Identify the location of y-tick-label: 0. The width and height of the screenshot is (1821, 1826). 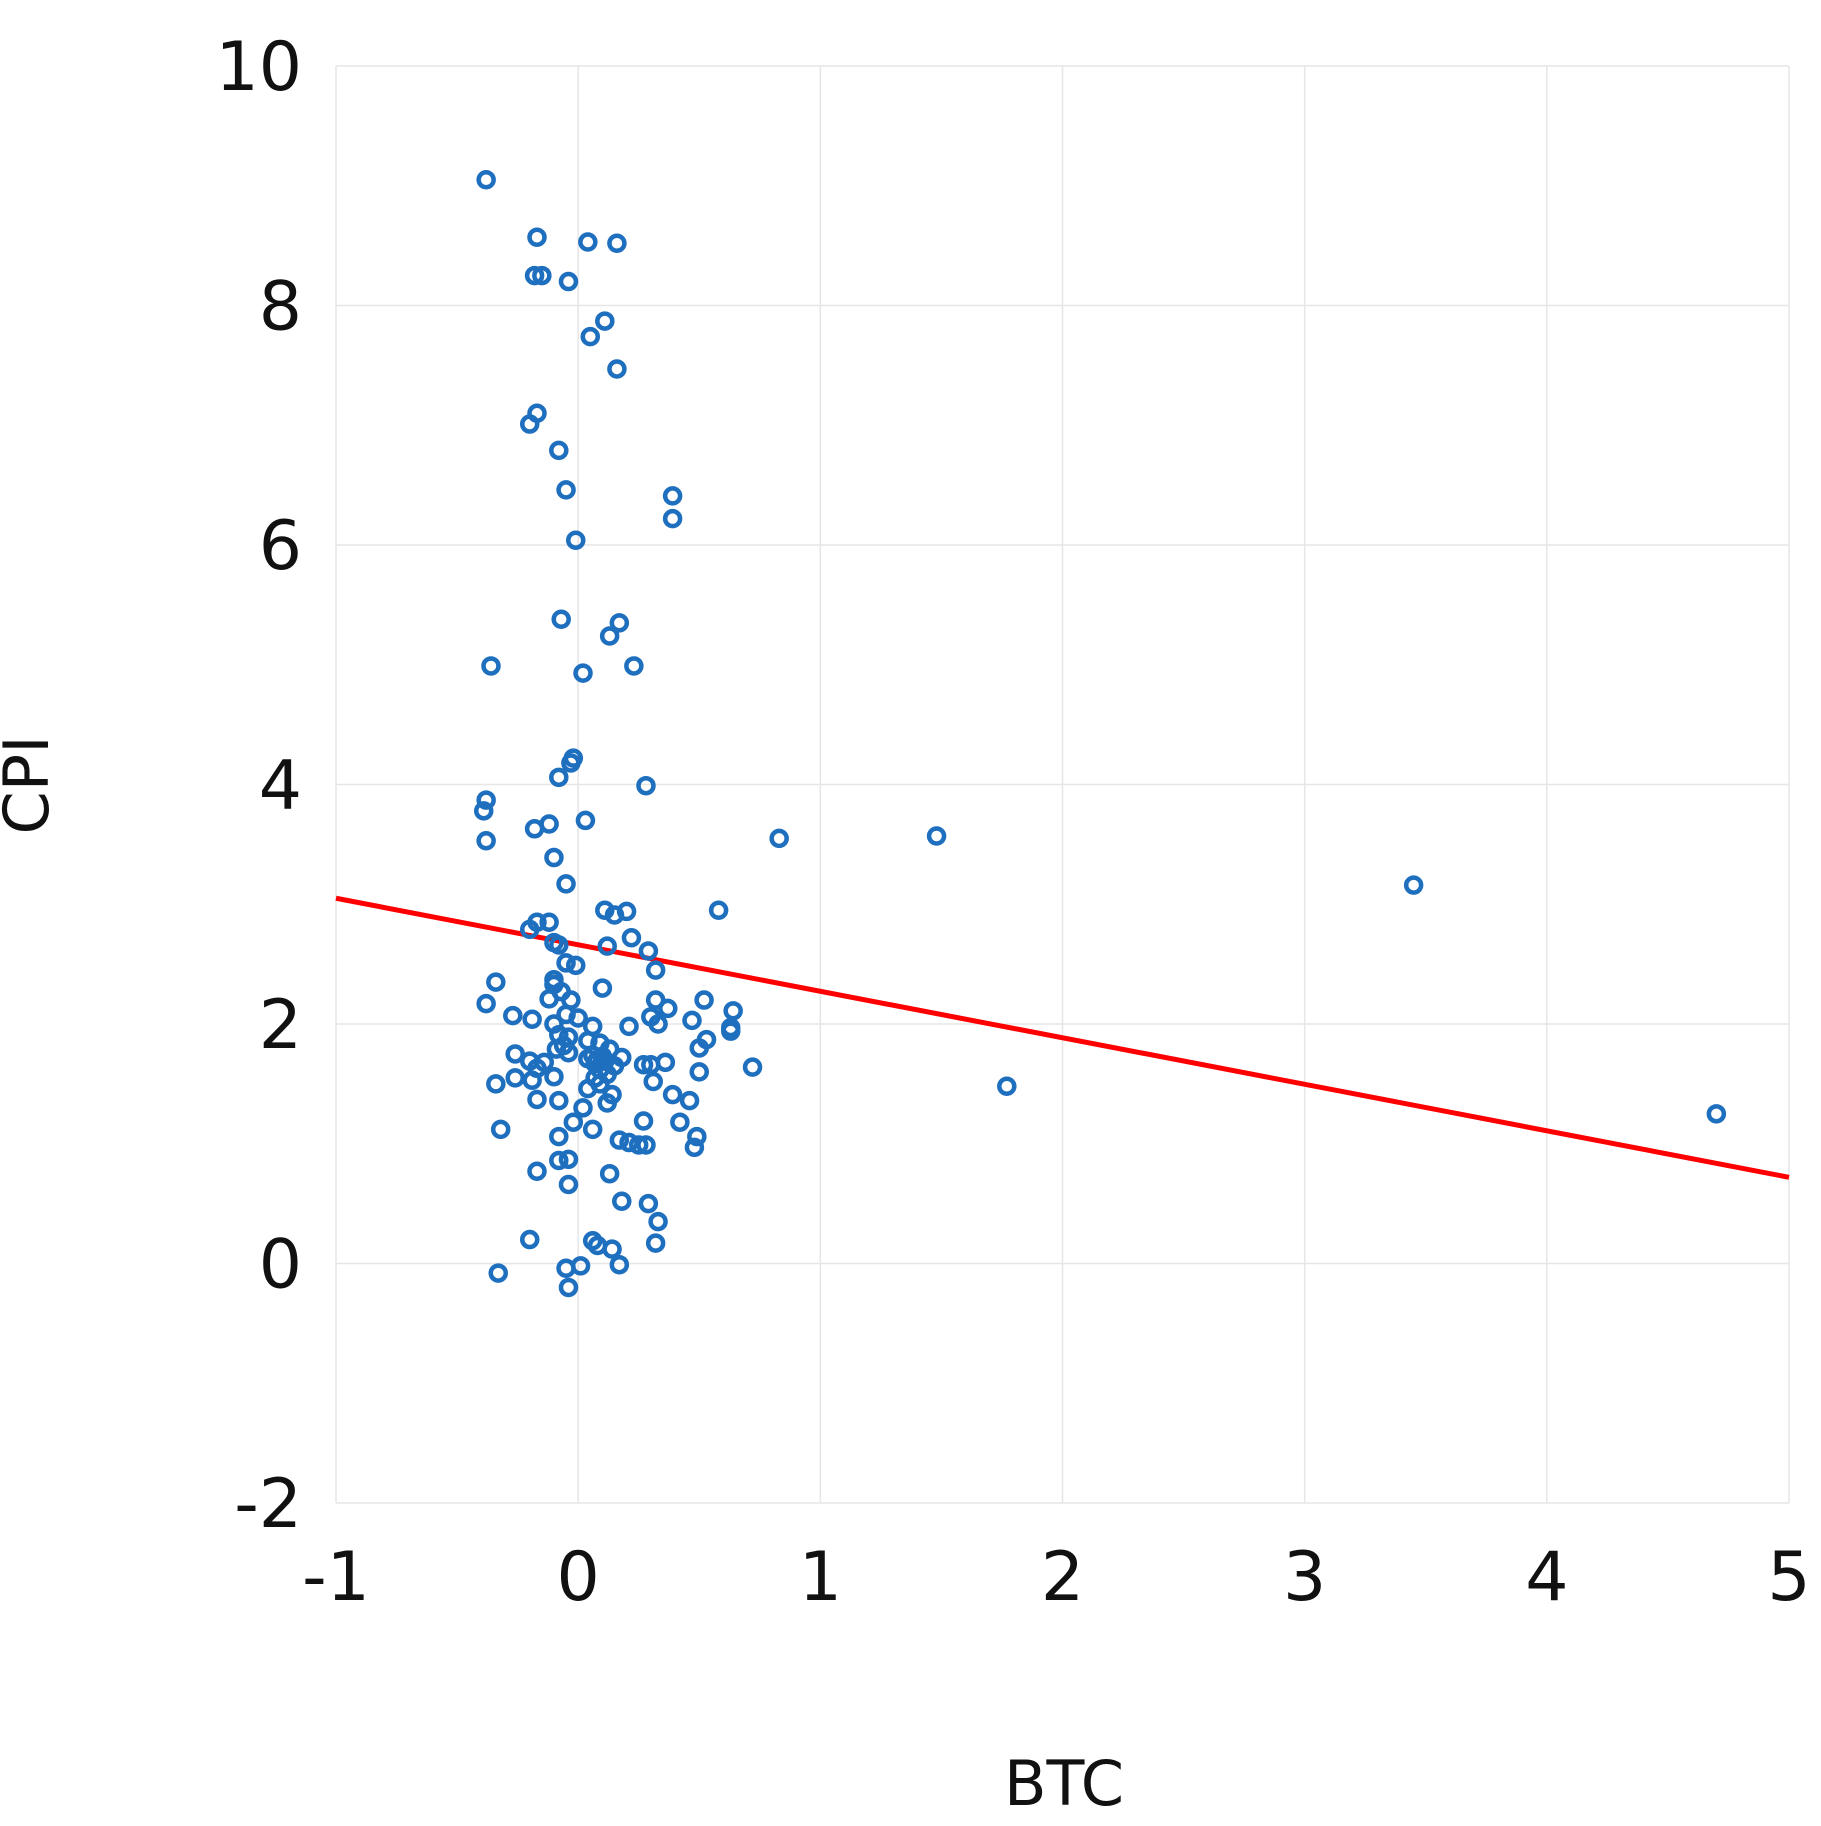
(280, 1265).